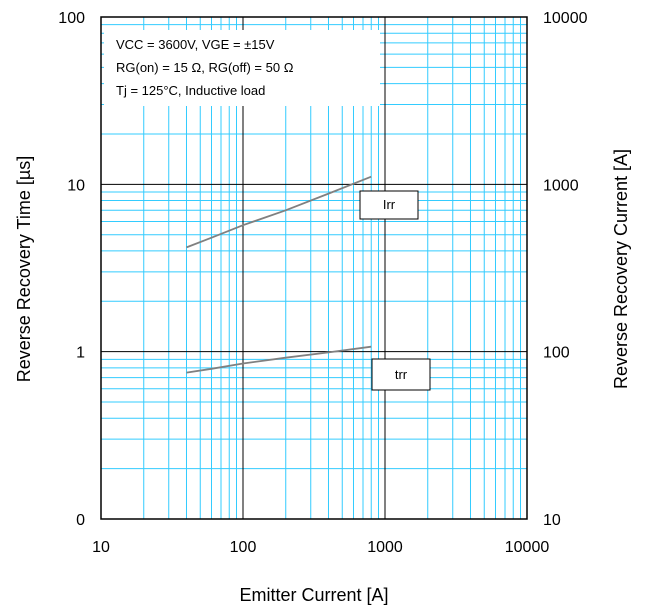 The height and width of the screenshot is (610, 645). I want to click on series-irr-label: Irr, so click(389, 204).